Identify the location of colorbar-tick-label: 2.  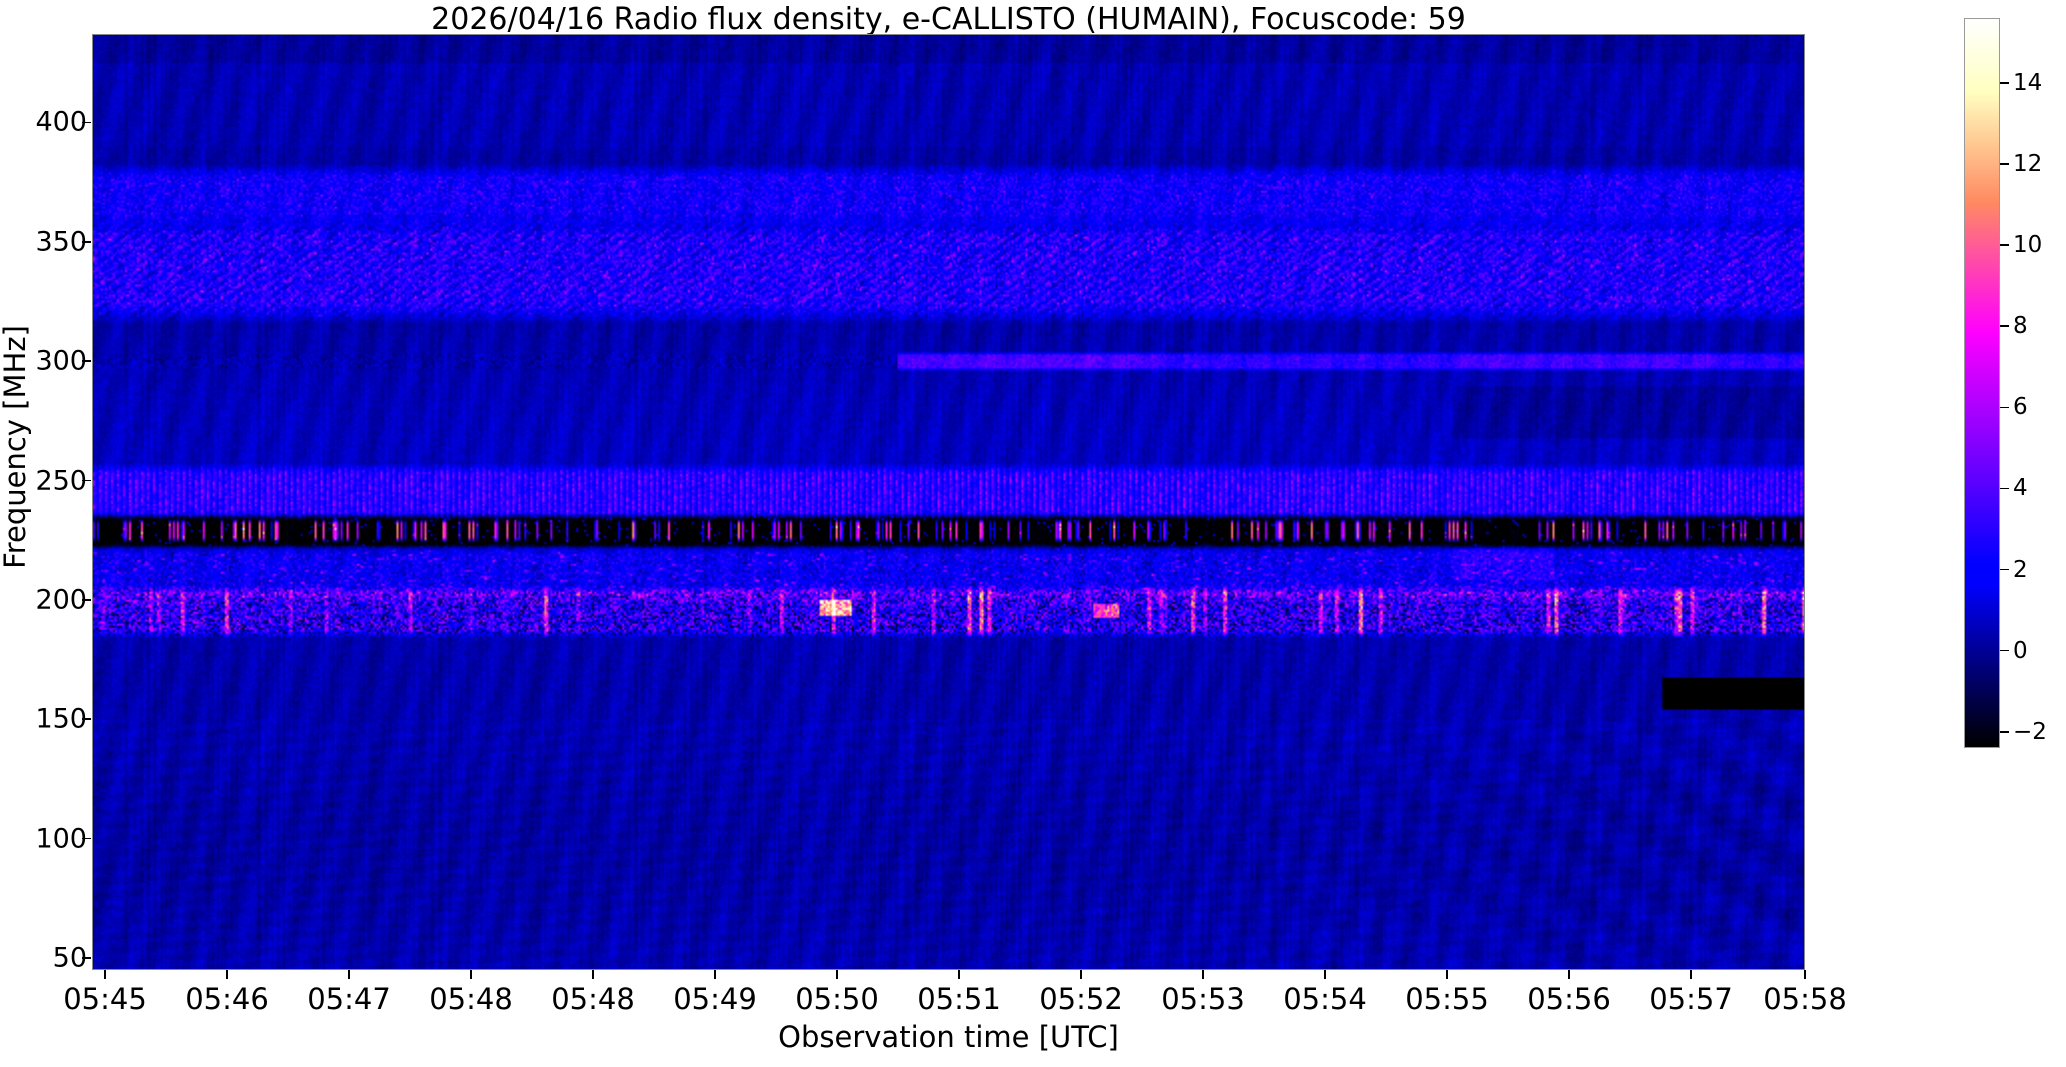
(2020, 569).